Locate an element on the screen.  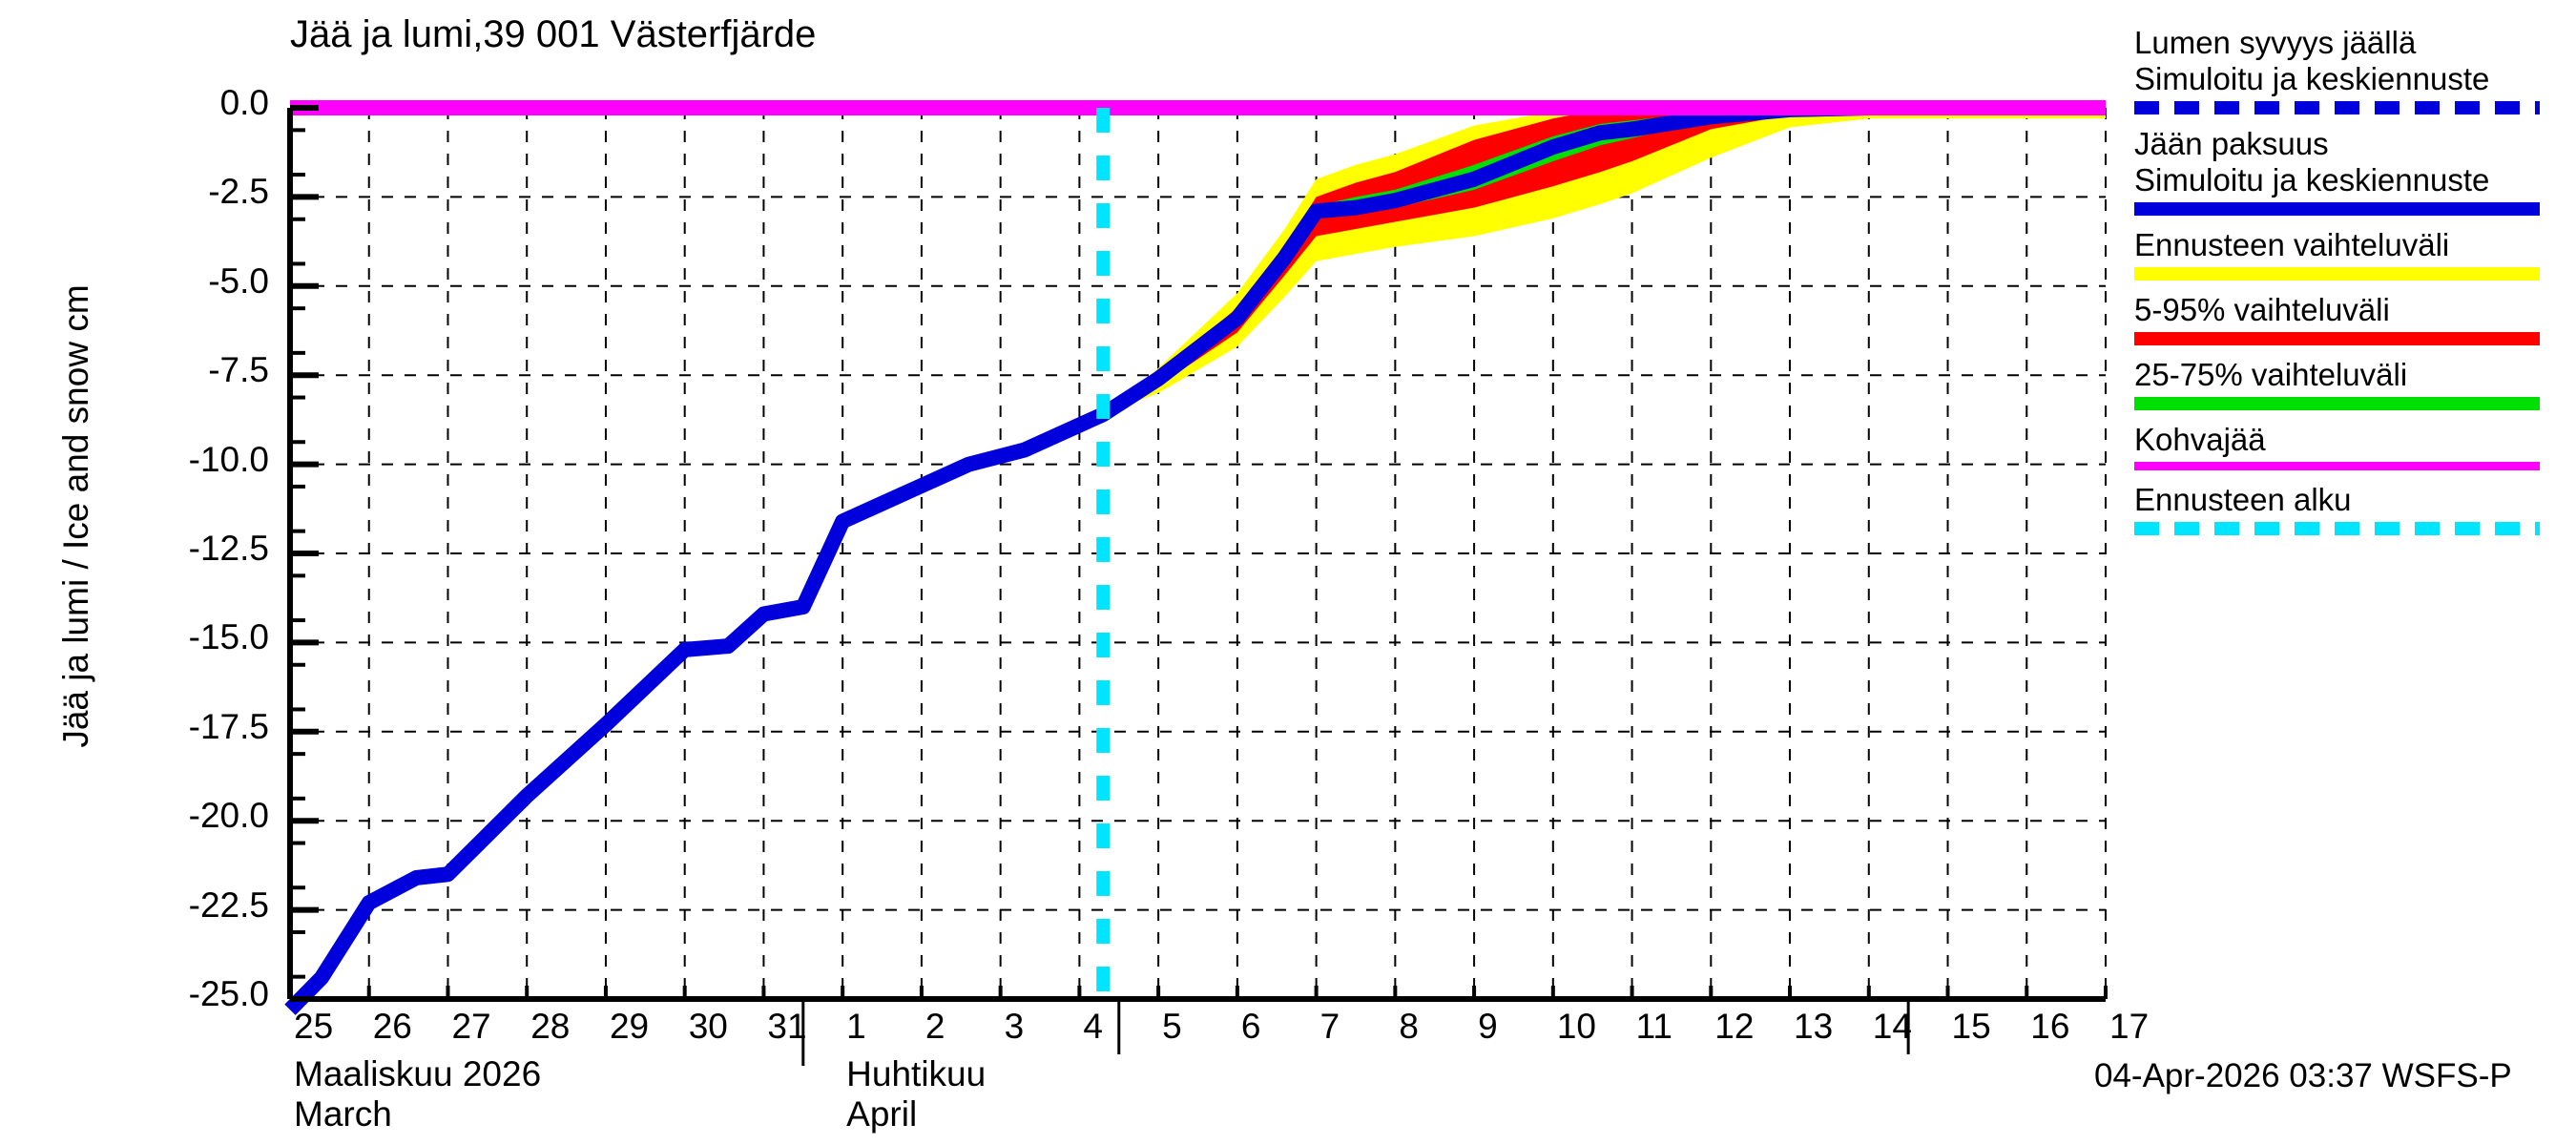
footer-timestamp: 04-Apr-2026 03:37 WSFS-P is located at coordinates (2303, 1075).